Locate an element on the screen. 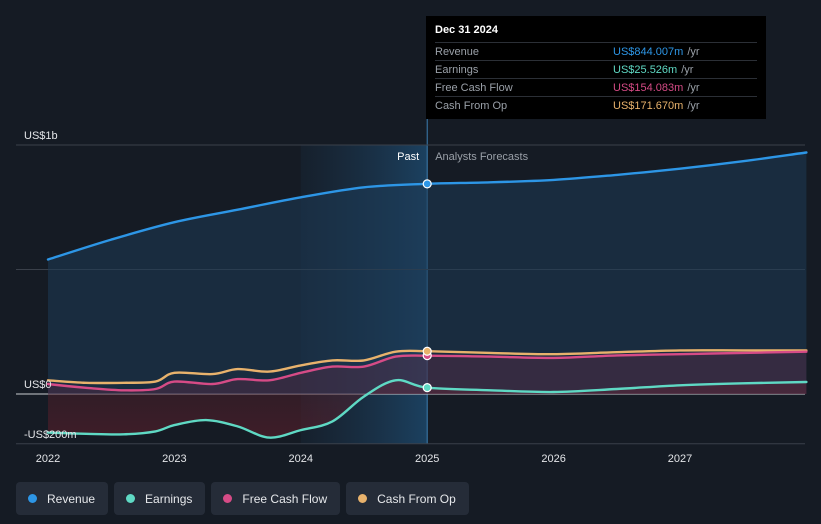 This screenshot has width=821, height=524. tooltip-date: Dec 31 2024 is located at coordinates (466, 30).